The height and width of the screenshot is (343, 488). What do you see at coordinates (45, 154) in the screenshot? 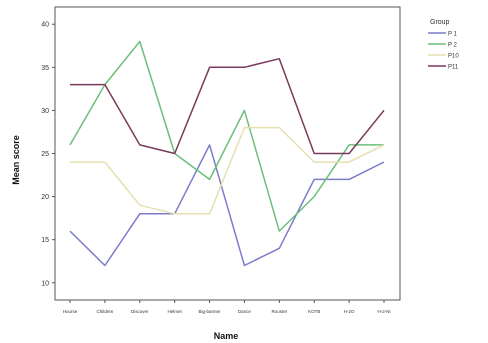
I see `y-tick-label: 25` at bounding box center [45, 154].